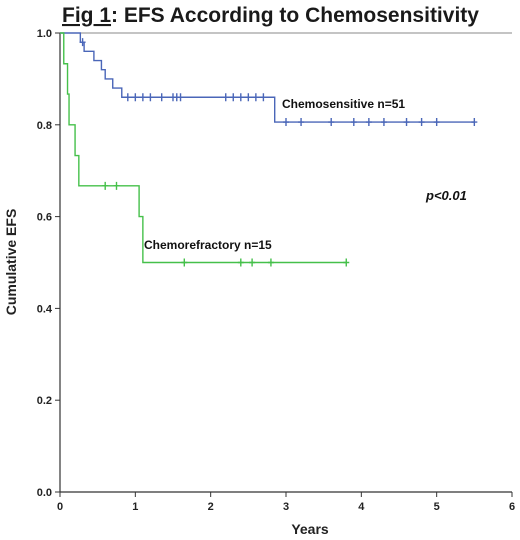 This screenshot has width=520, height=540. I want to click on chart-title: Fig 1: EFS According to Chemosensitivity, so click(270, 15).